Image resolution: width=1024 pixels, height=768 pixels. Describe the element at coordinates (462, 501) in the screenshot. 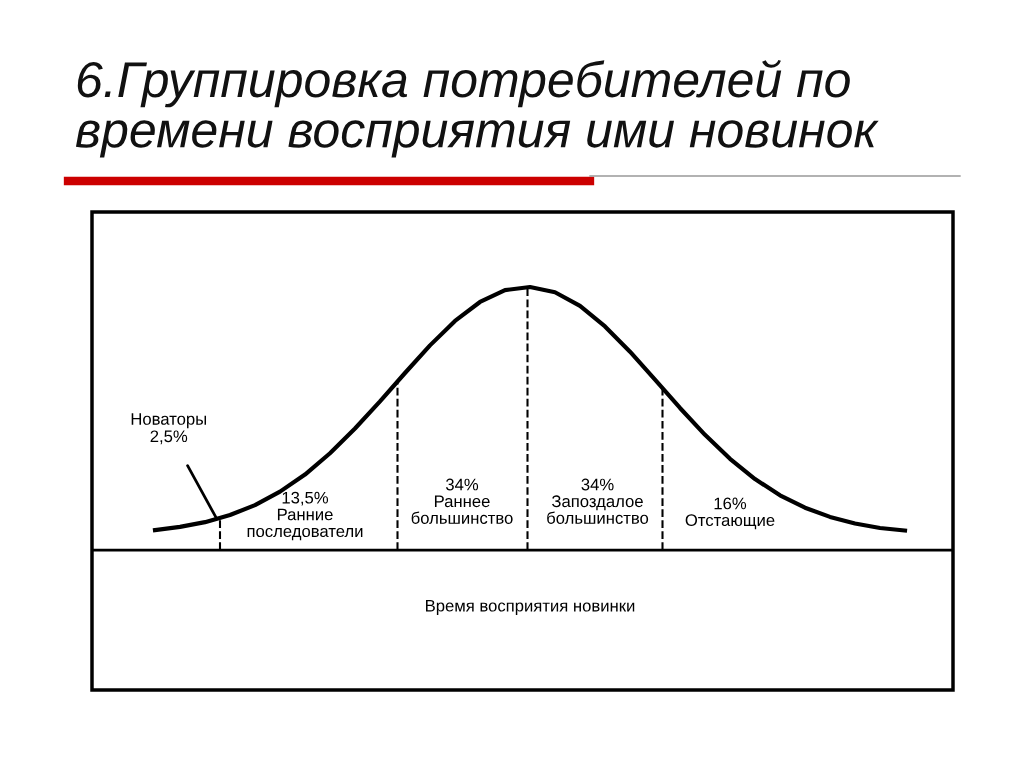

I see `annotation: 34% Раннее большинство` at that location.